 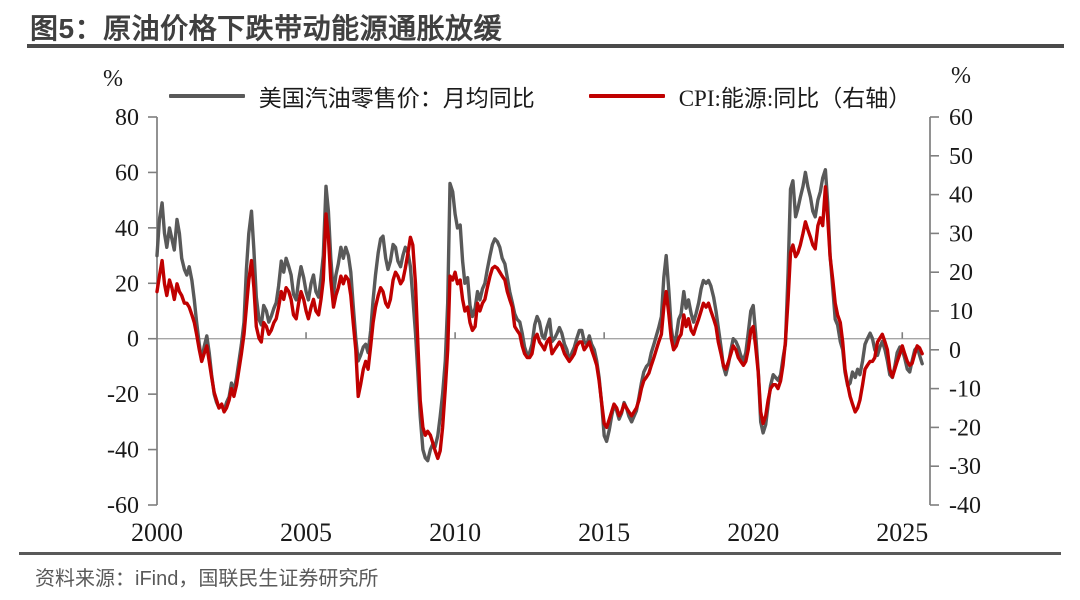 What do you see at coordinates (455, 532) in the screenshot?
I see `x-axis-tick-label: 2010` at bounding box center [455, 532].